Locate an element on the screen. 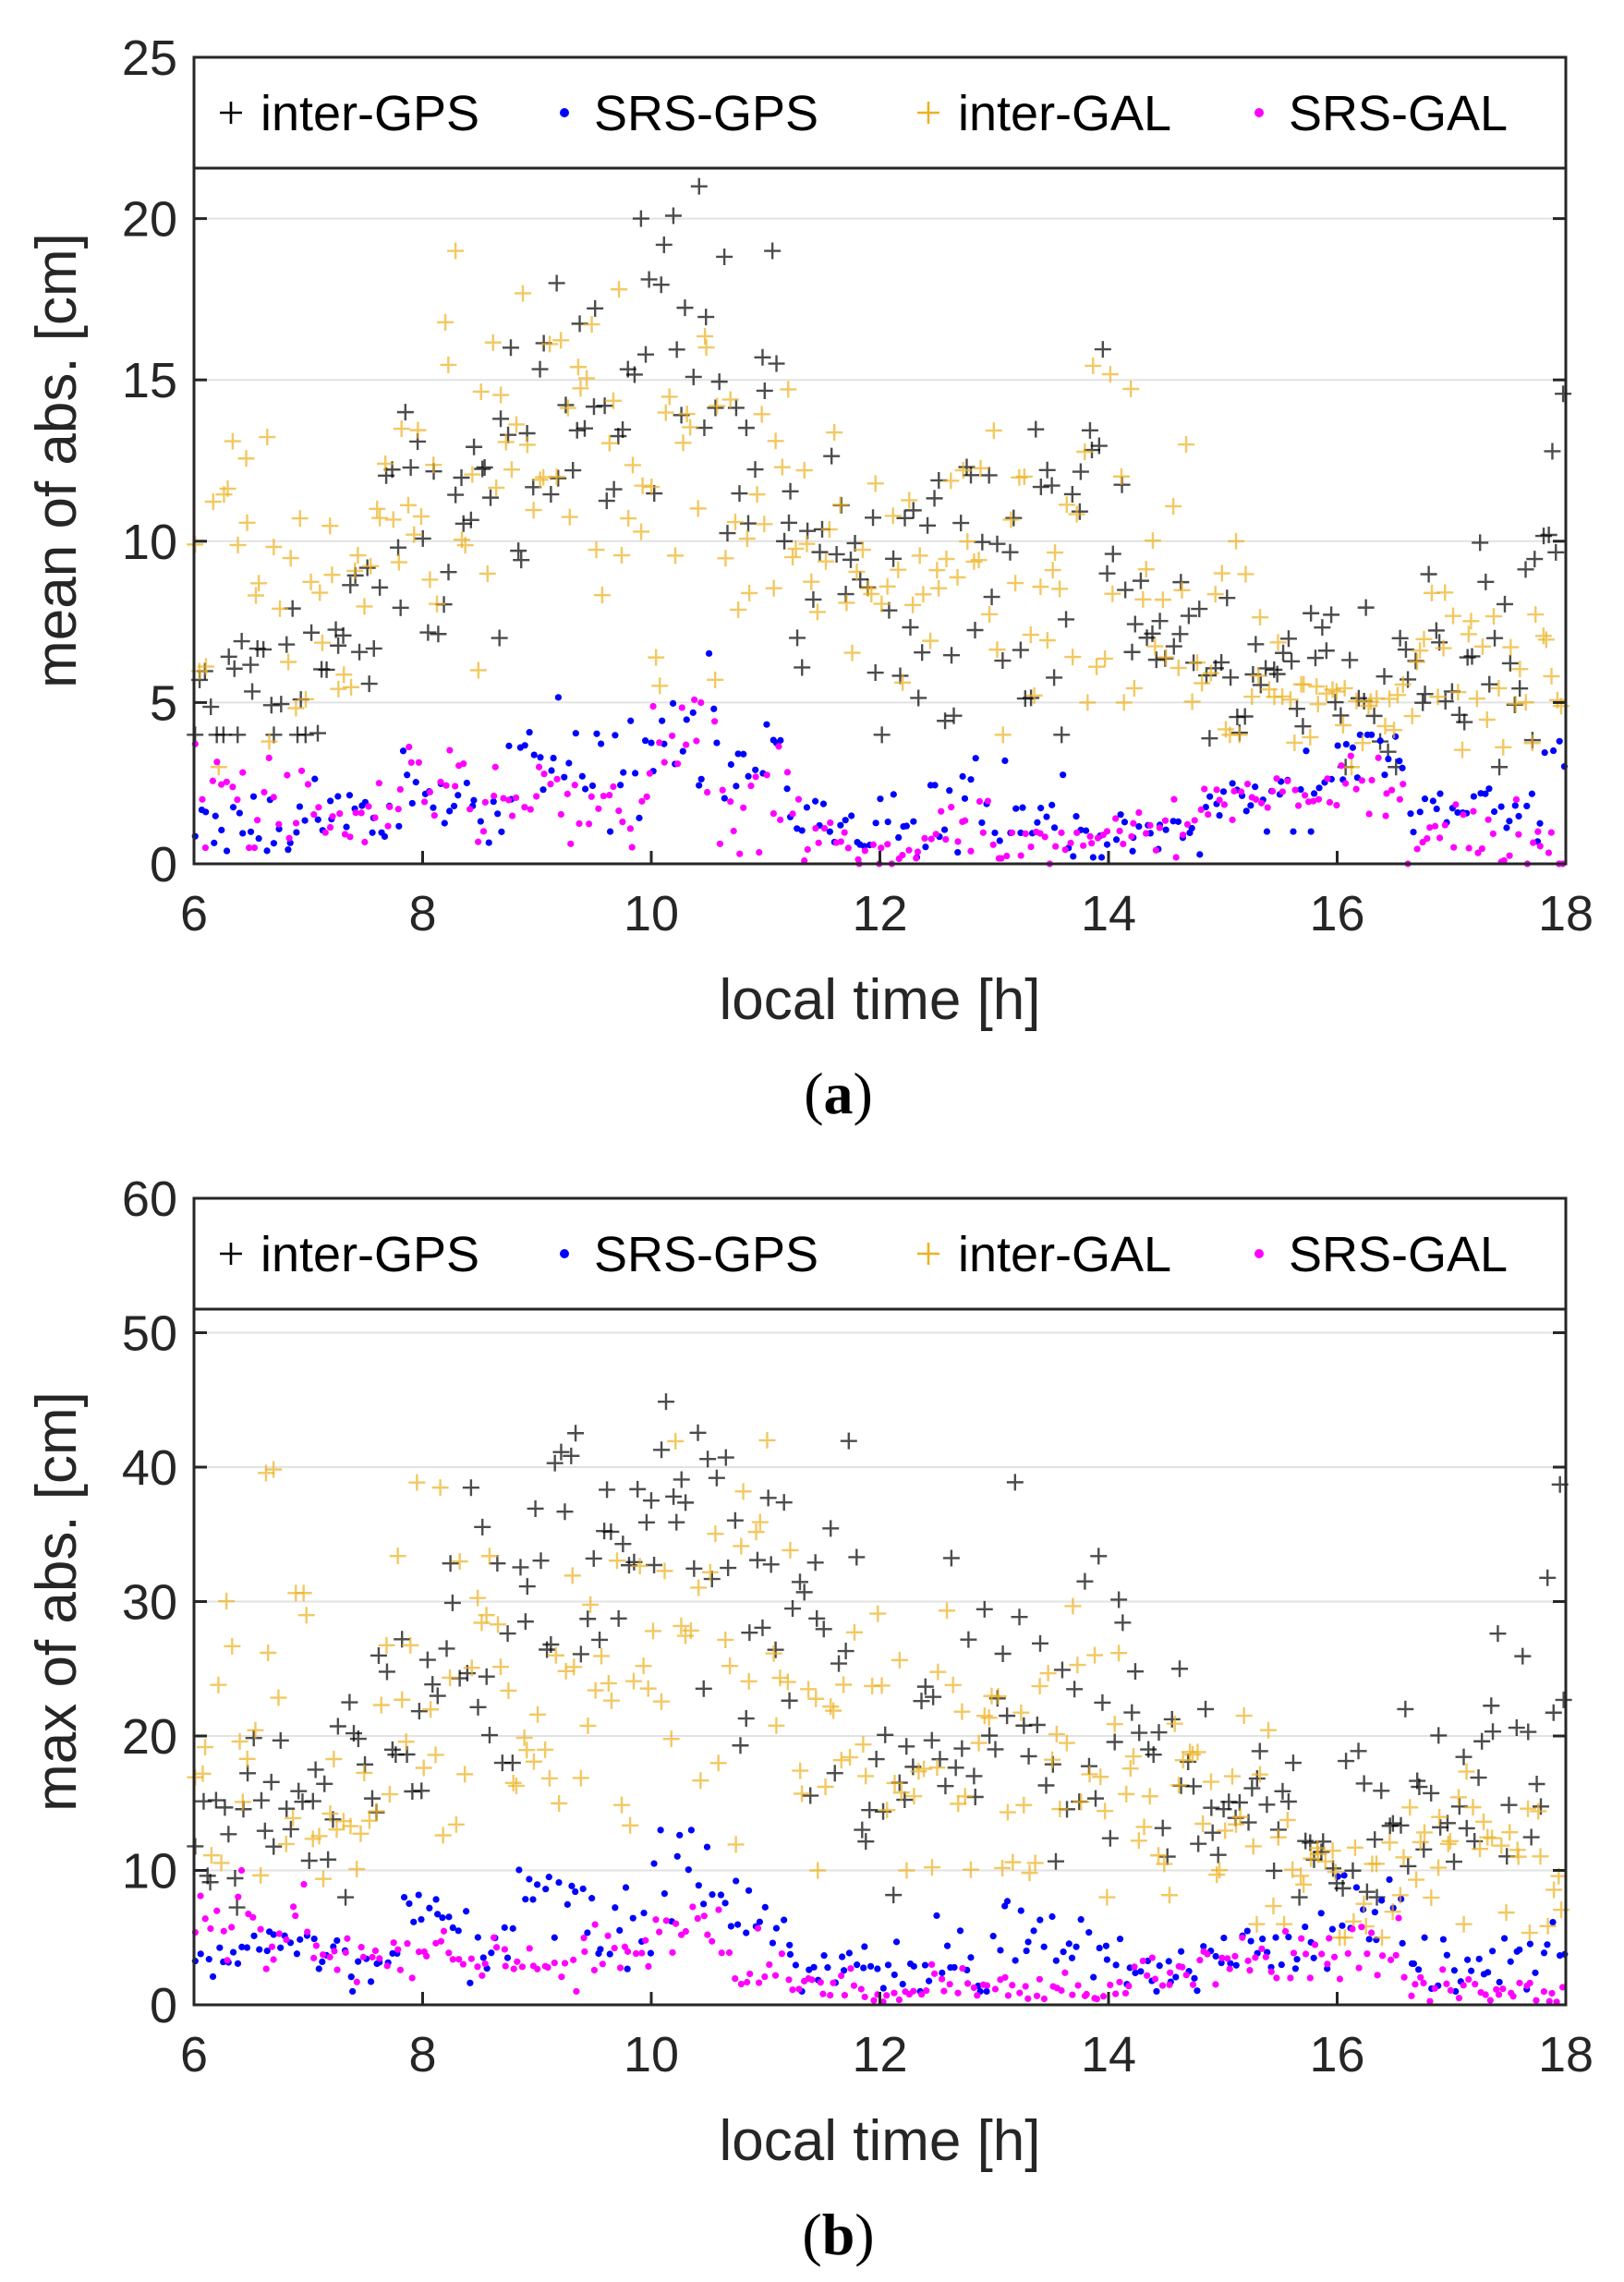 This screenshot has height=2282, width=1624. caption: (b) is located at coordinates (838, 2235).